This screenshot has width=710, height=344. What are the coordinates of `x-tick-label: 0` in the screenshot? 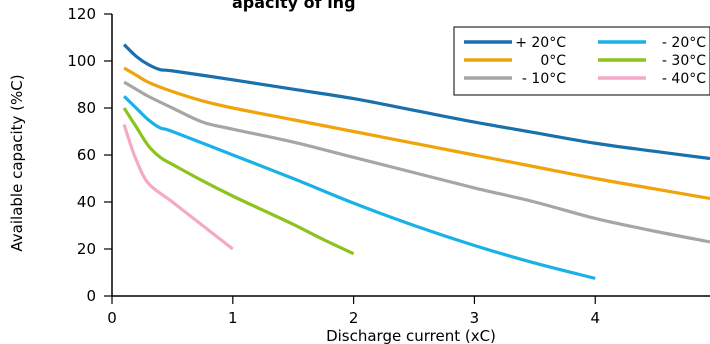 It's located at (112, 318).